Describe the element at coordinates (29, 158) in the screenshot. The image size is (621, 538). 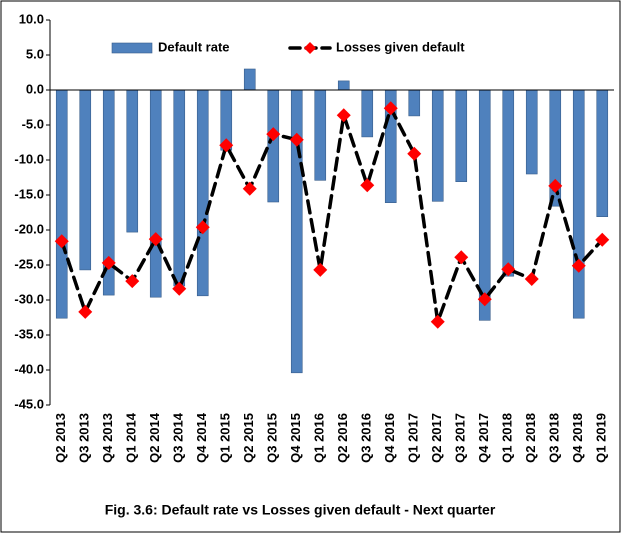
I see `y-tick-label: -10.0` at that location.